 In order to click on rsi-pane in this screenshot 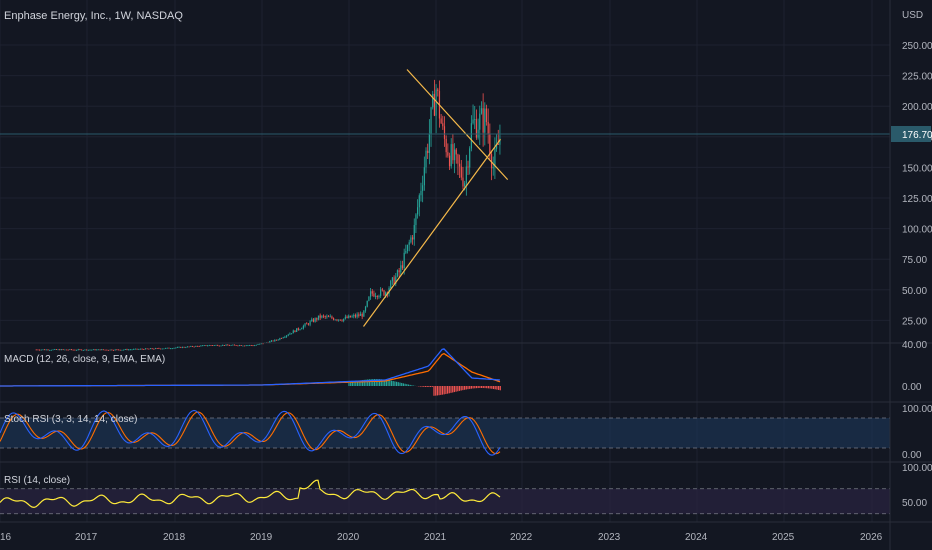, I will do `click(445, 497)`.